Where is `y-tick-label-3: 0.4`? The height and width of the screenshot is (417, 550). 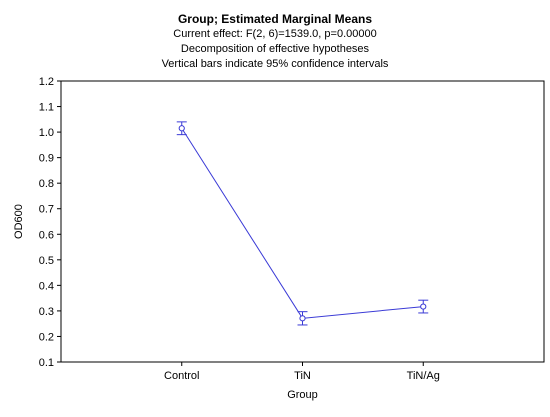 y-tick-label-3: 0.4 is located at coordinates (46, 286).